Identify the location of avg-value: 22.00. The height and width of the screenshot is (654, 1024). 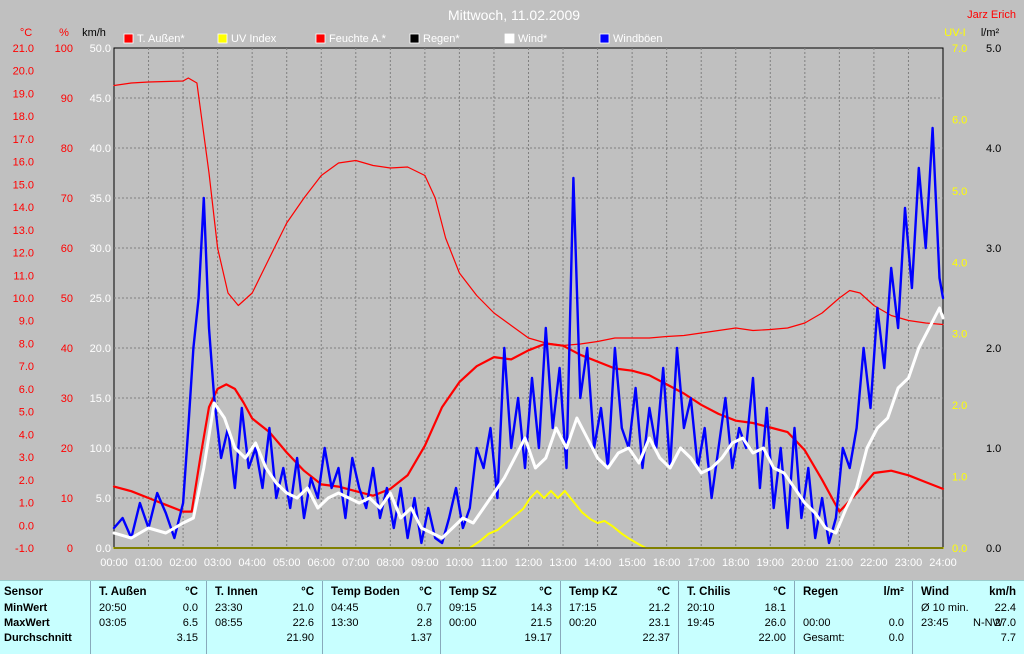
(772, 638).